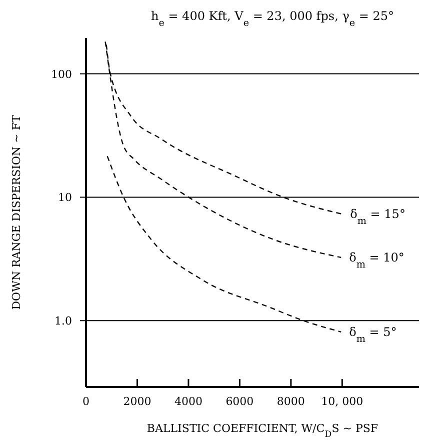 This screenshot has height=444, width=439. I want to click on x-tick-label: 4000, so click(188, 401).